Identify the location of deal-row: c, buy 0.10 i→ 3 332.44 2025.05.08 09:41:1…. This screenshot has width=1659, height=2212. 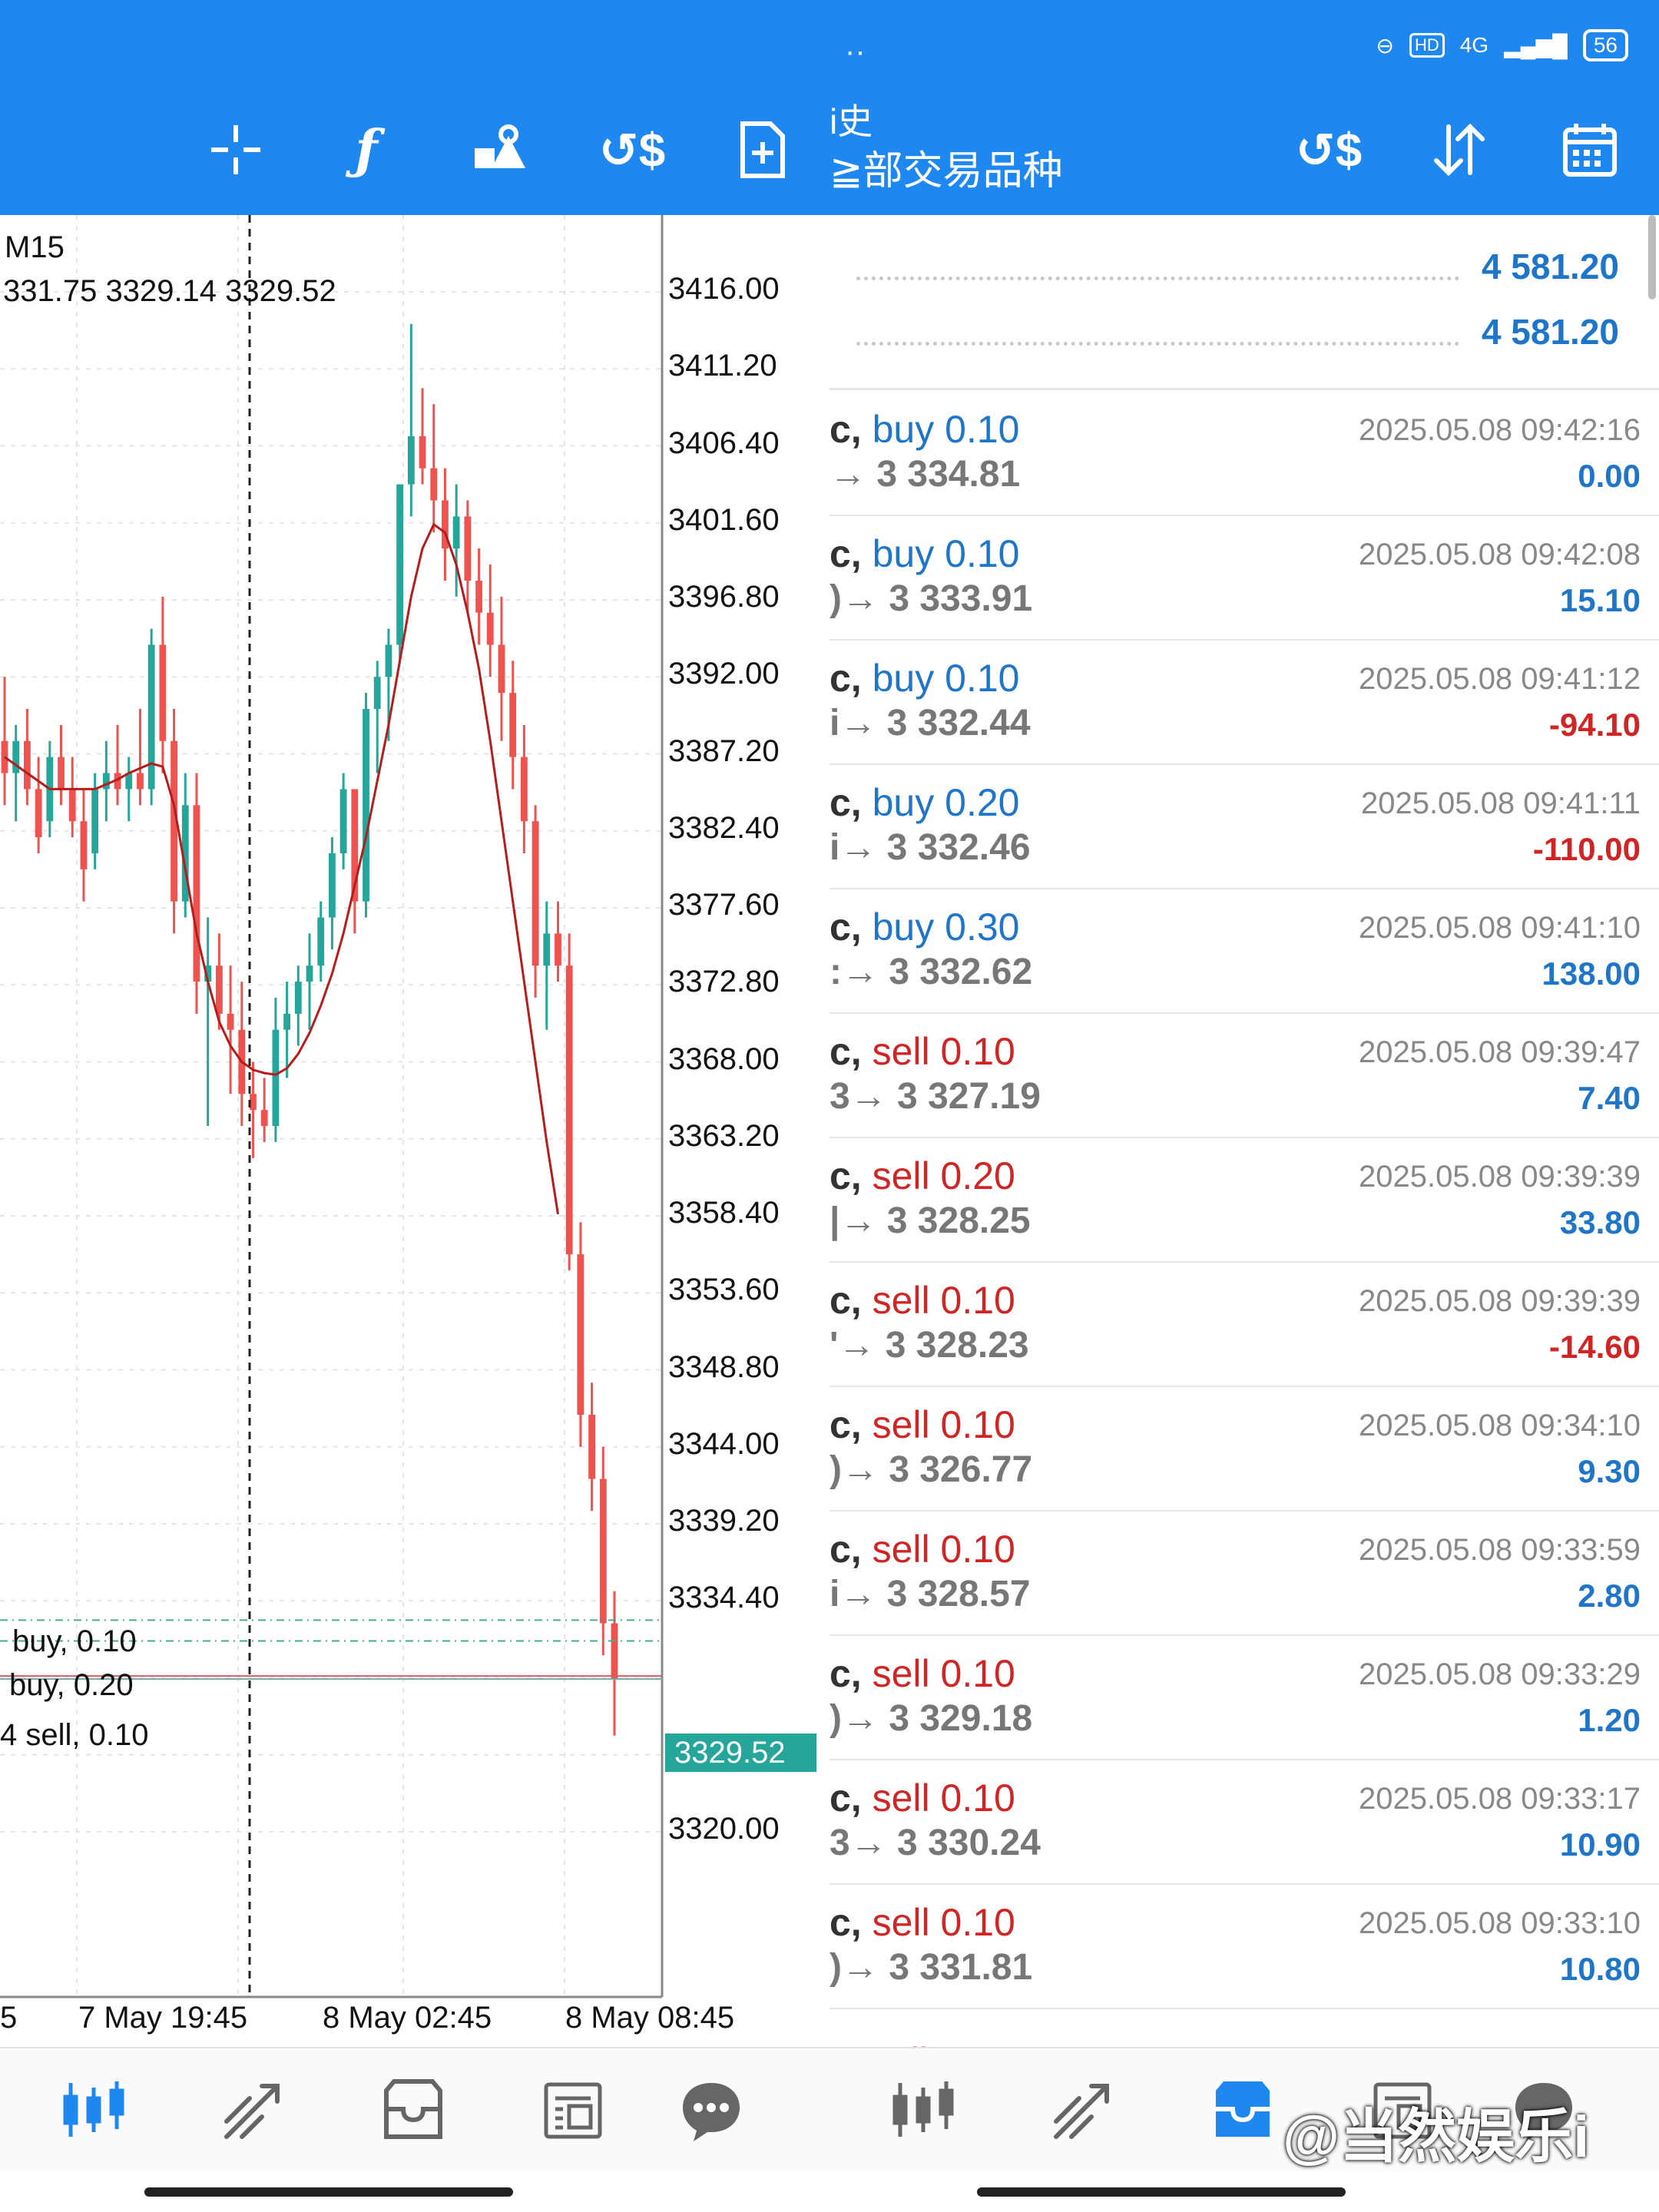
(1245, 702).